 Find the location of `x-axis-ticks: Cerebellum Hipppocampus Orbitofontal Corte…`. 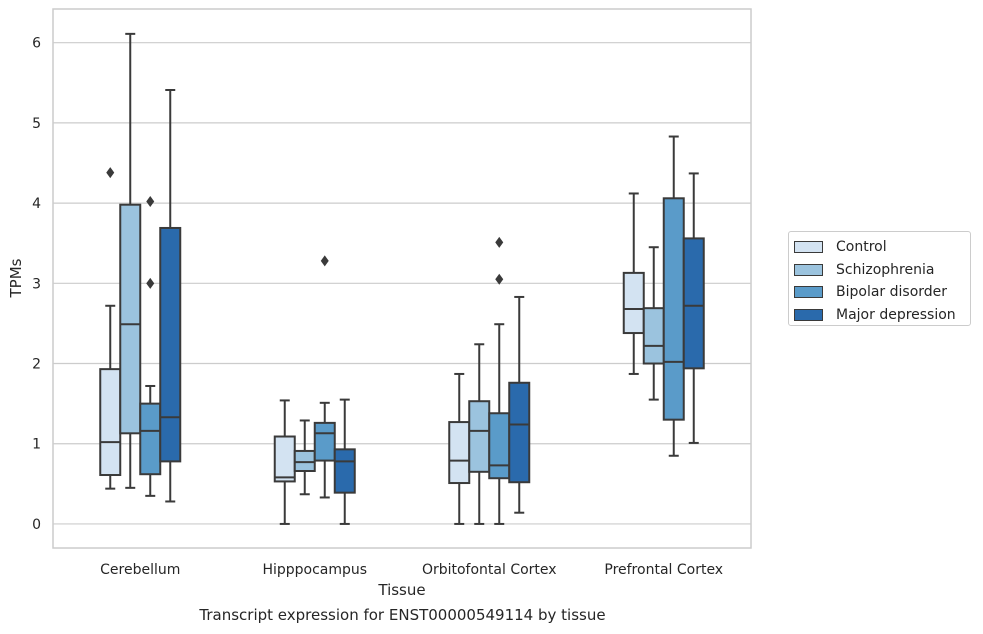

x-axis-ticks: Cerebellum Hipppocampus Orbitofontal Corte… is located at coordinates (411, 570).